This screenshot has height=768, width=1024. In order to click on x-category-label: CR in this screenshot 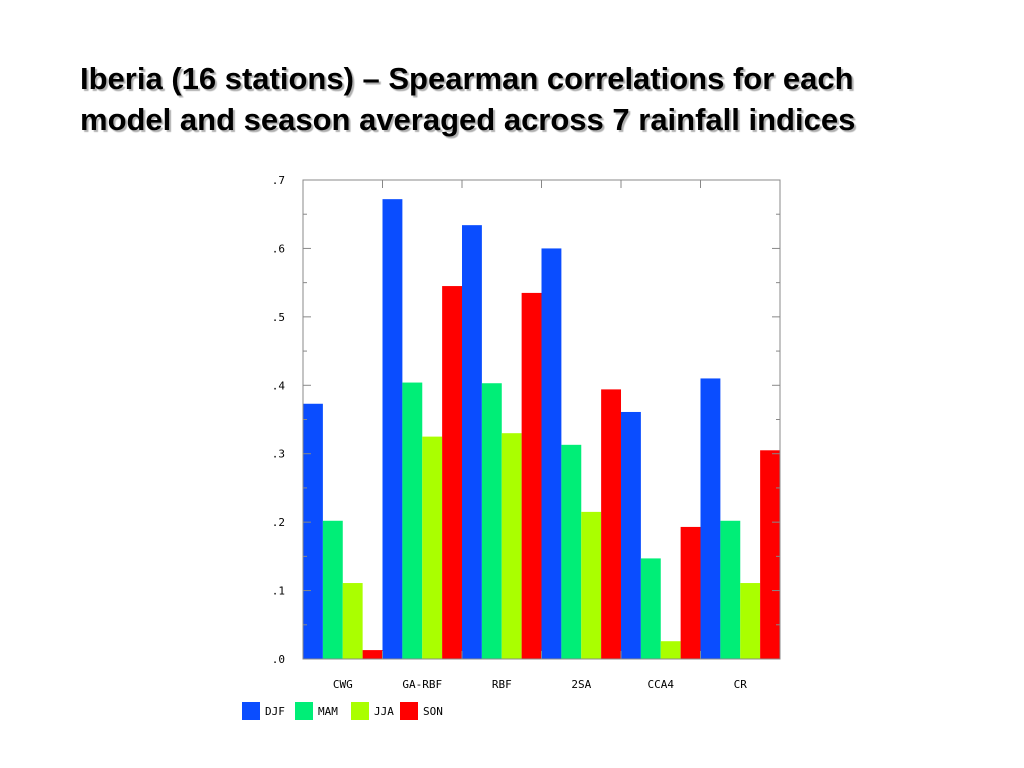, I will do `click(741, 684)`.